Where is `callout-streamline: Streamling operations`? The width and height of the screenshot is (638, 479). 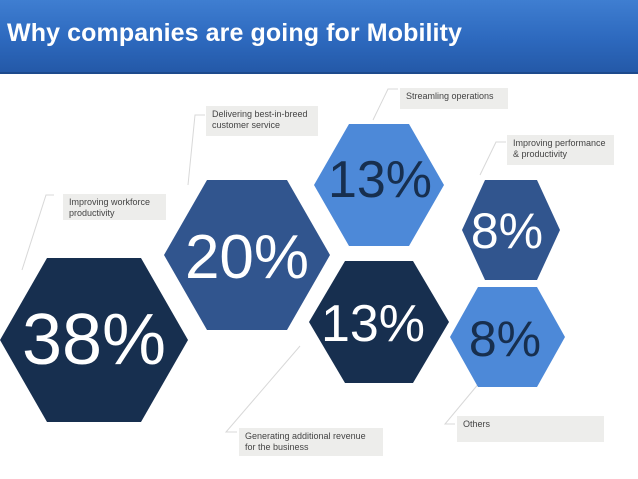
callout-streamline: Streamling operations is located at coordinates (454, 98).